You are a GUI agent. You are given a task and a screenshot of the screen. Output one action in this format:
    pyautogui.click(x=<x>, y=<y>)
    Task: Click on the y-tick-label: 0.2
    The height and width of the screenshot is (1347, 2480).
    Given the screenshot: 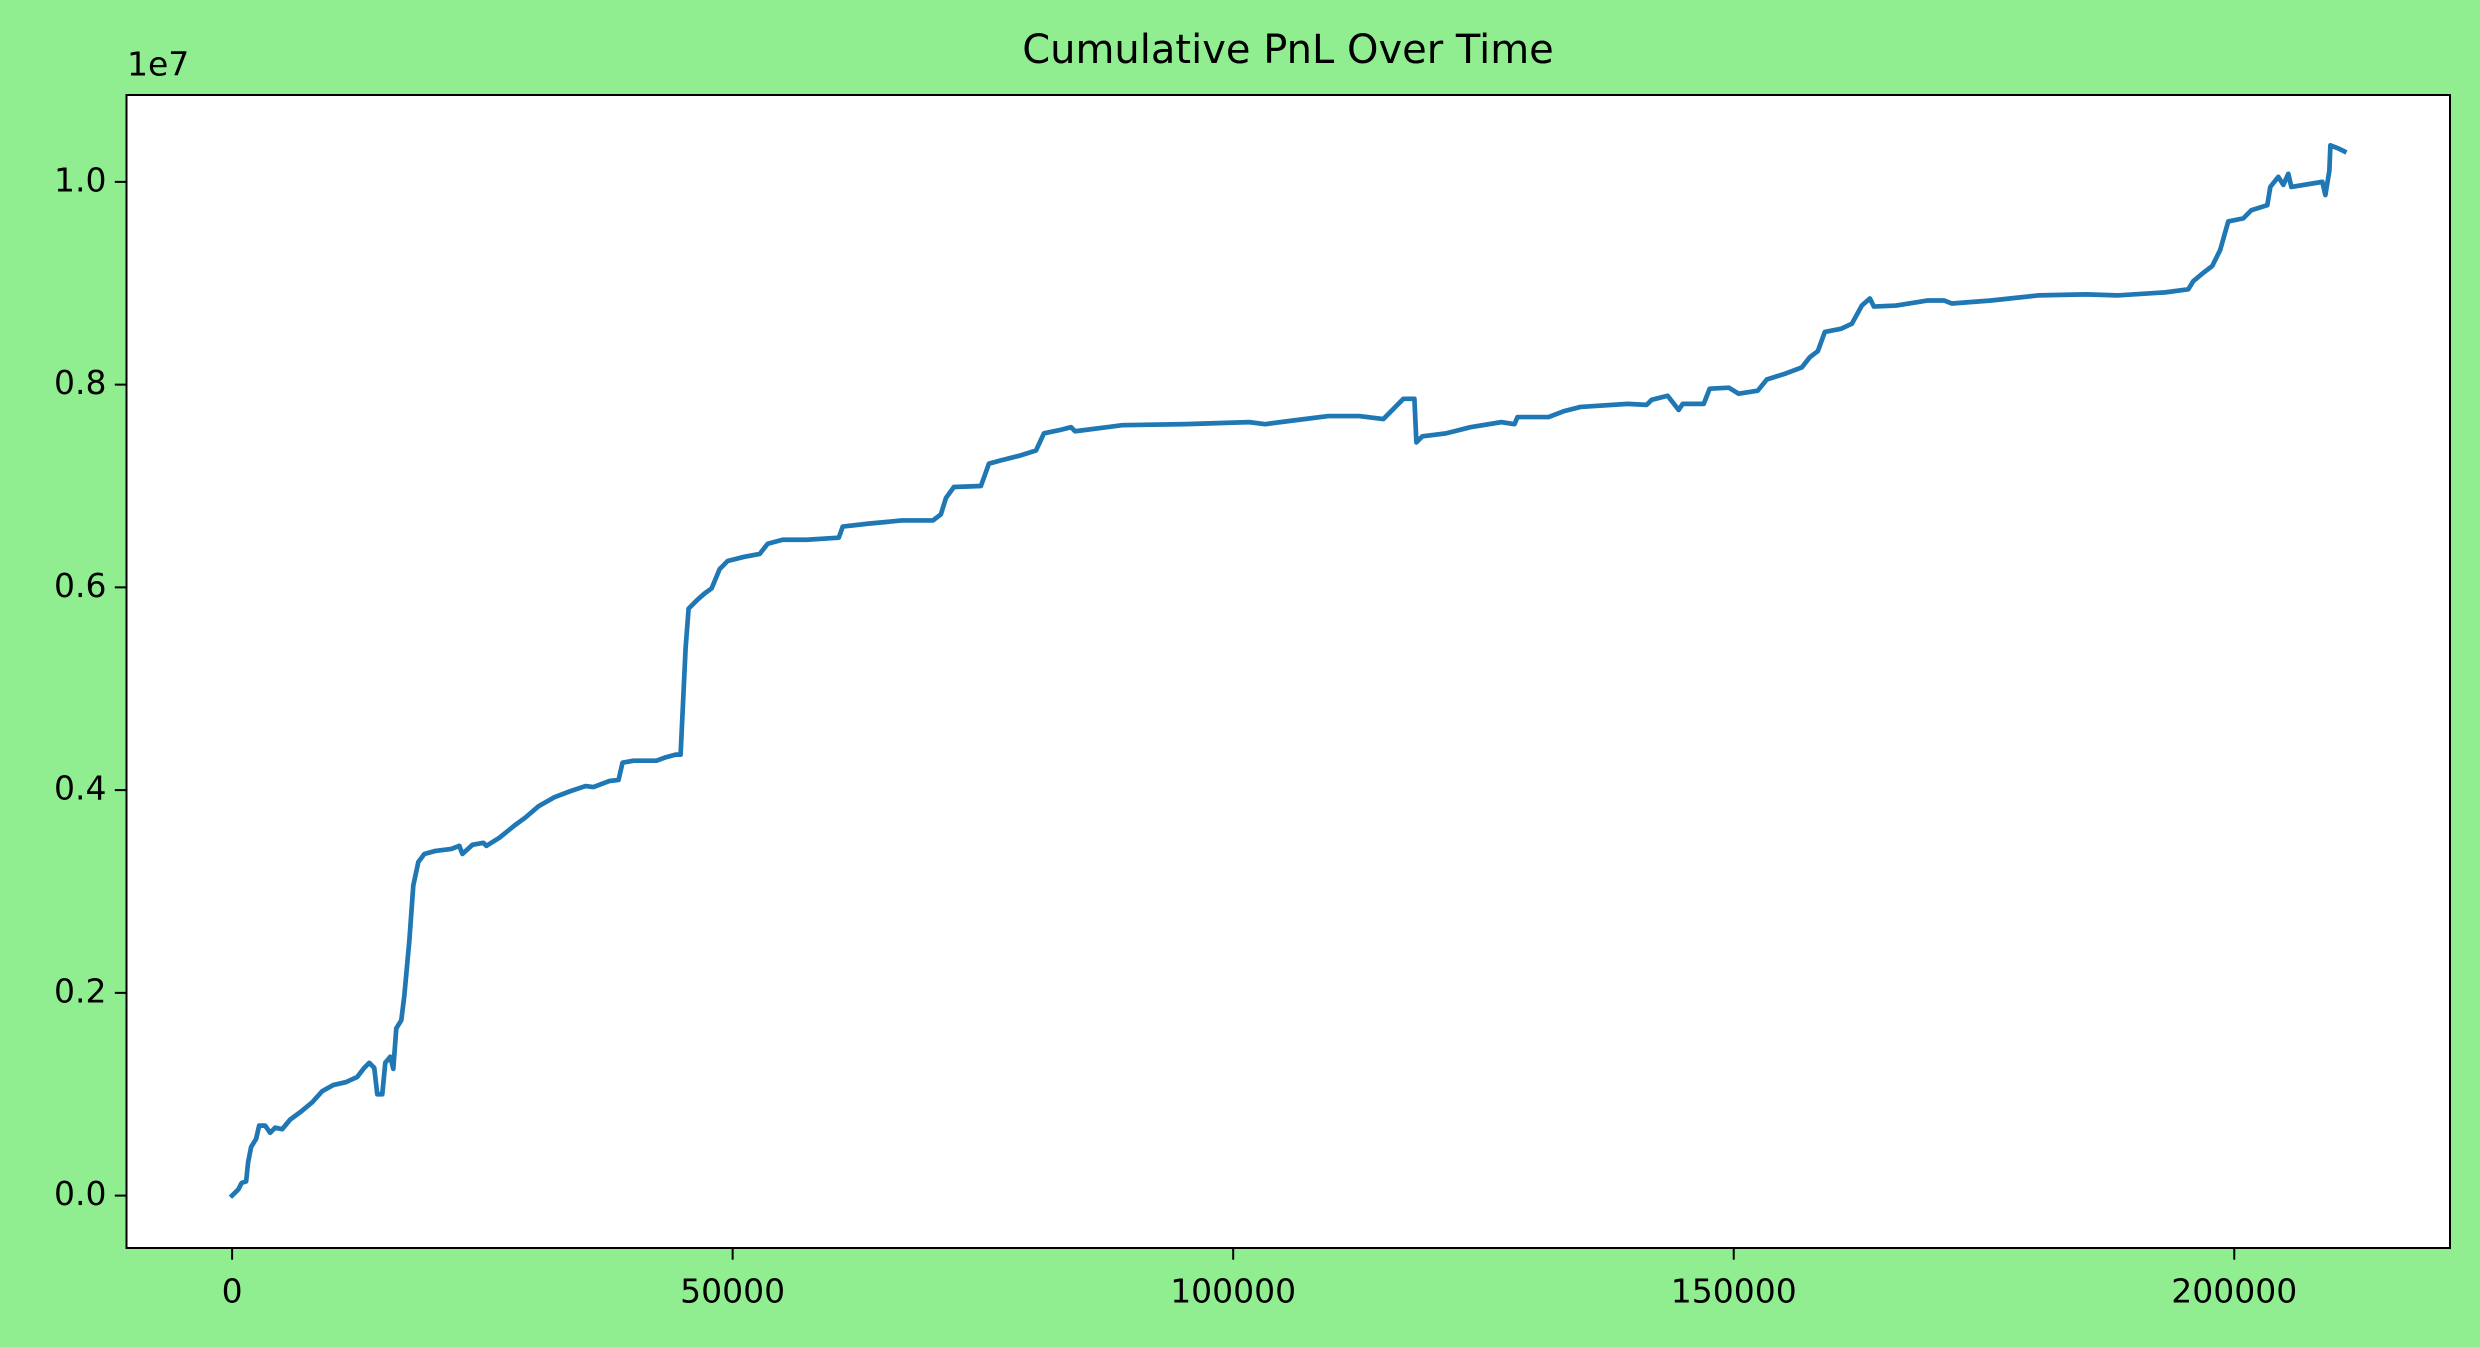 What is the action you would take?
    pyautogui.click(x=80, y=990)
    